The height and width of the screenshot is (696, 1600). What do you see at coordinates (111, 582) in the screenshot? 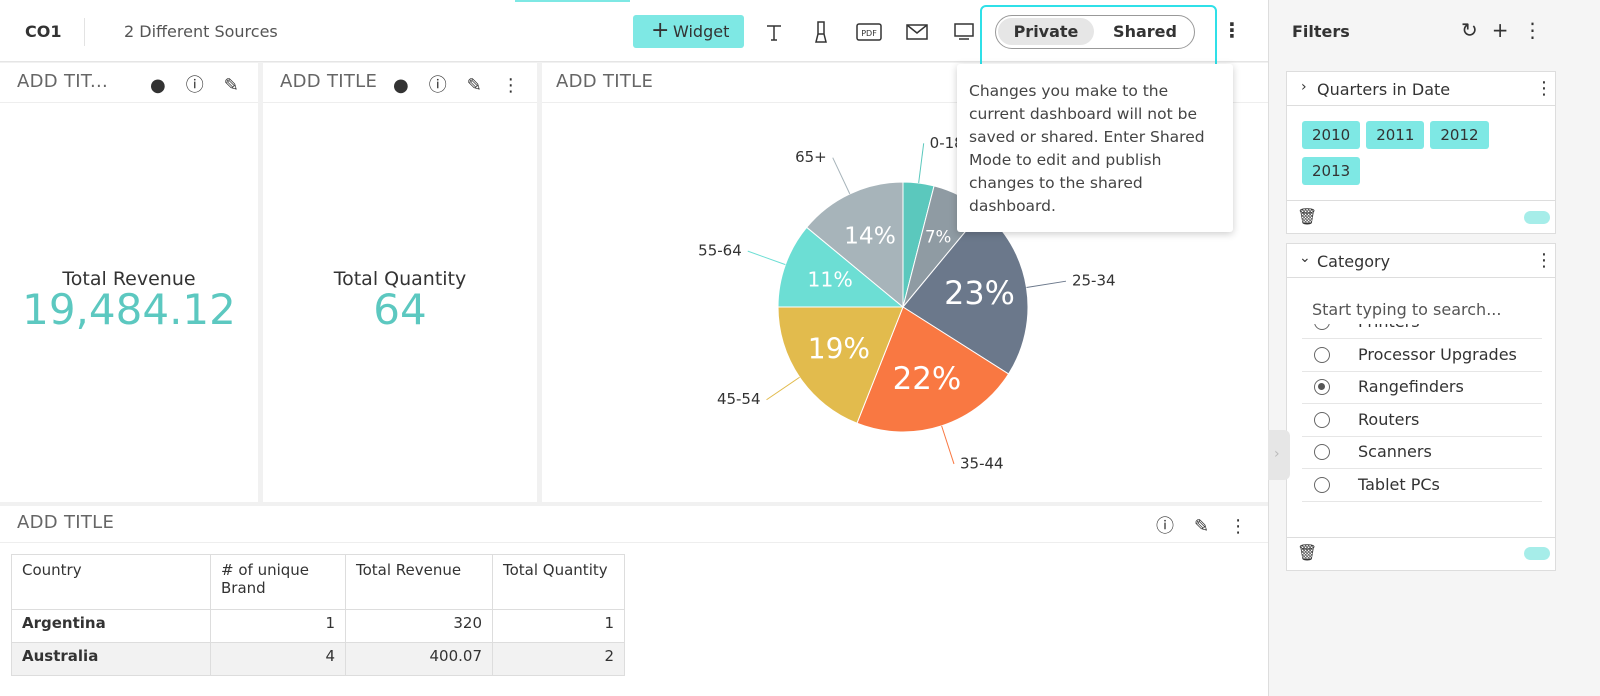
I see `column-header: Country` at bounding box center [111, 582].